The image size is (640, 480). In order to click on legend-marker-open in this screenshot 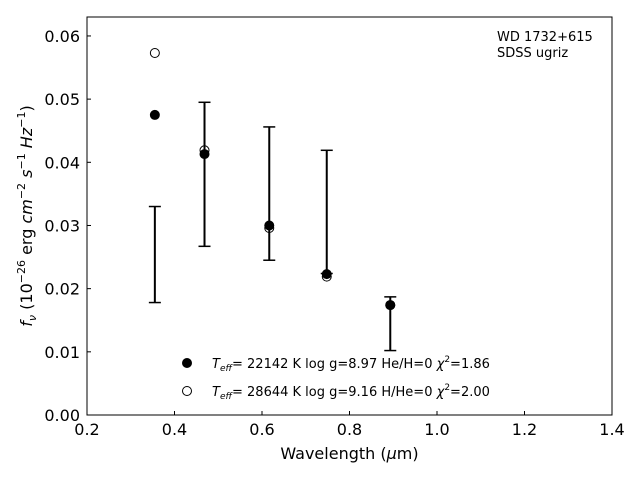, I will do `click(187, 391)`.